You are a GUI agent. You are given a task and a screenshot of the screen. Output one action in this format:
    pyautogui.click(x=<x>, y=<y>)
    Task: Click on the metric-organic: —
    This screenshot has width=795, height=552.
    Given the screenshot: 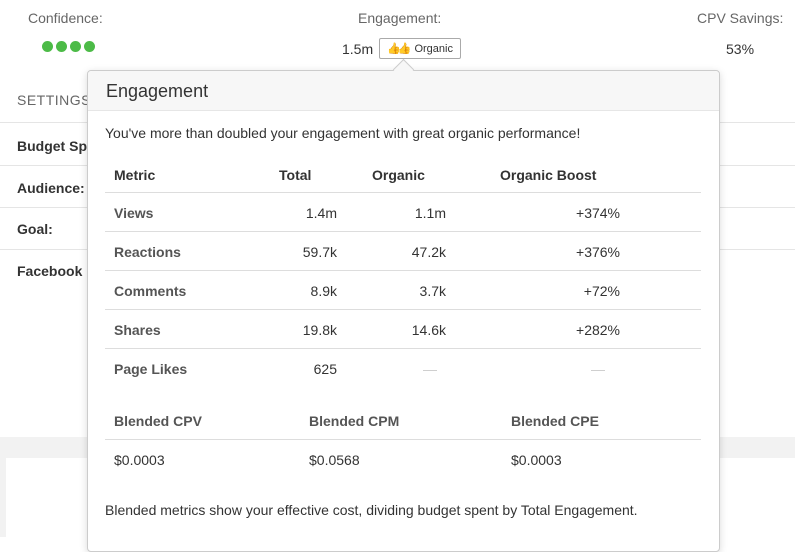 What is the action you would take?
    pyautogui.click(x=430, y=369)
    